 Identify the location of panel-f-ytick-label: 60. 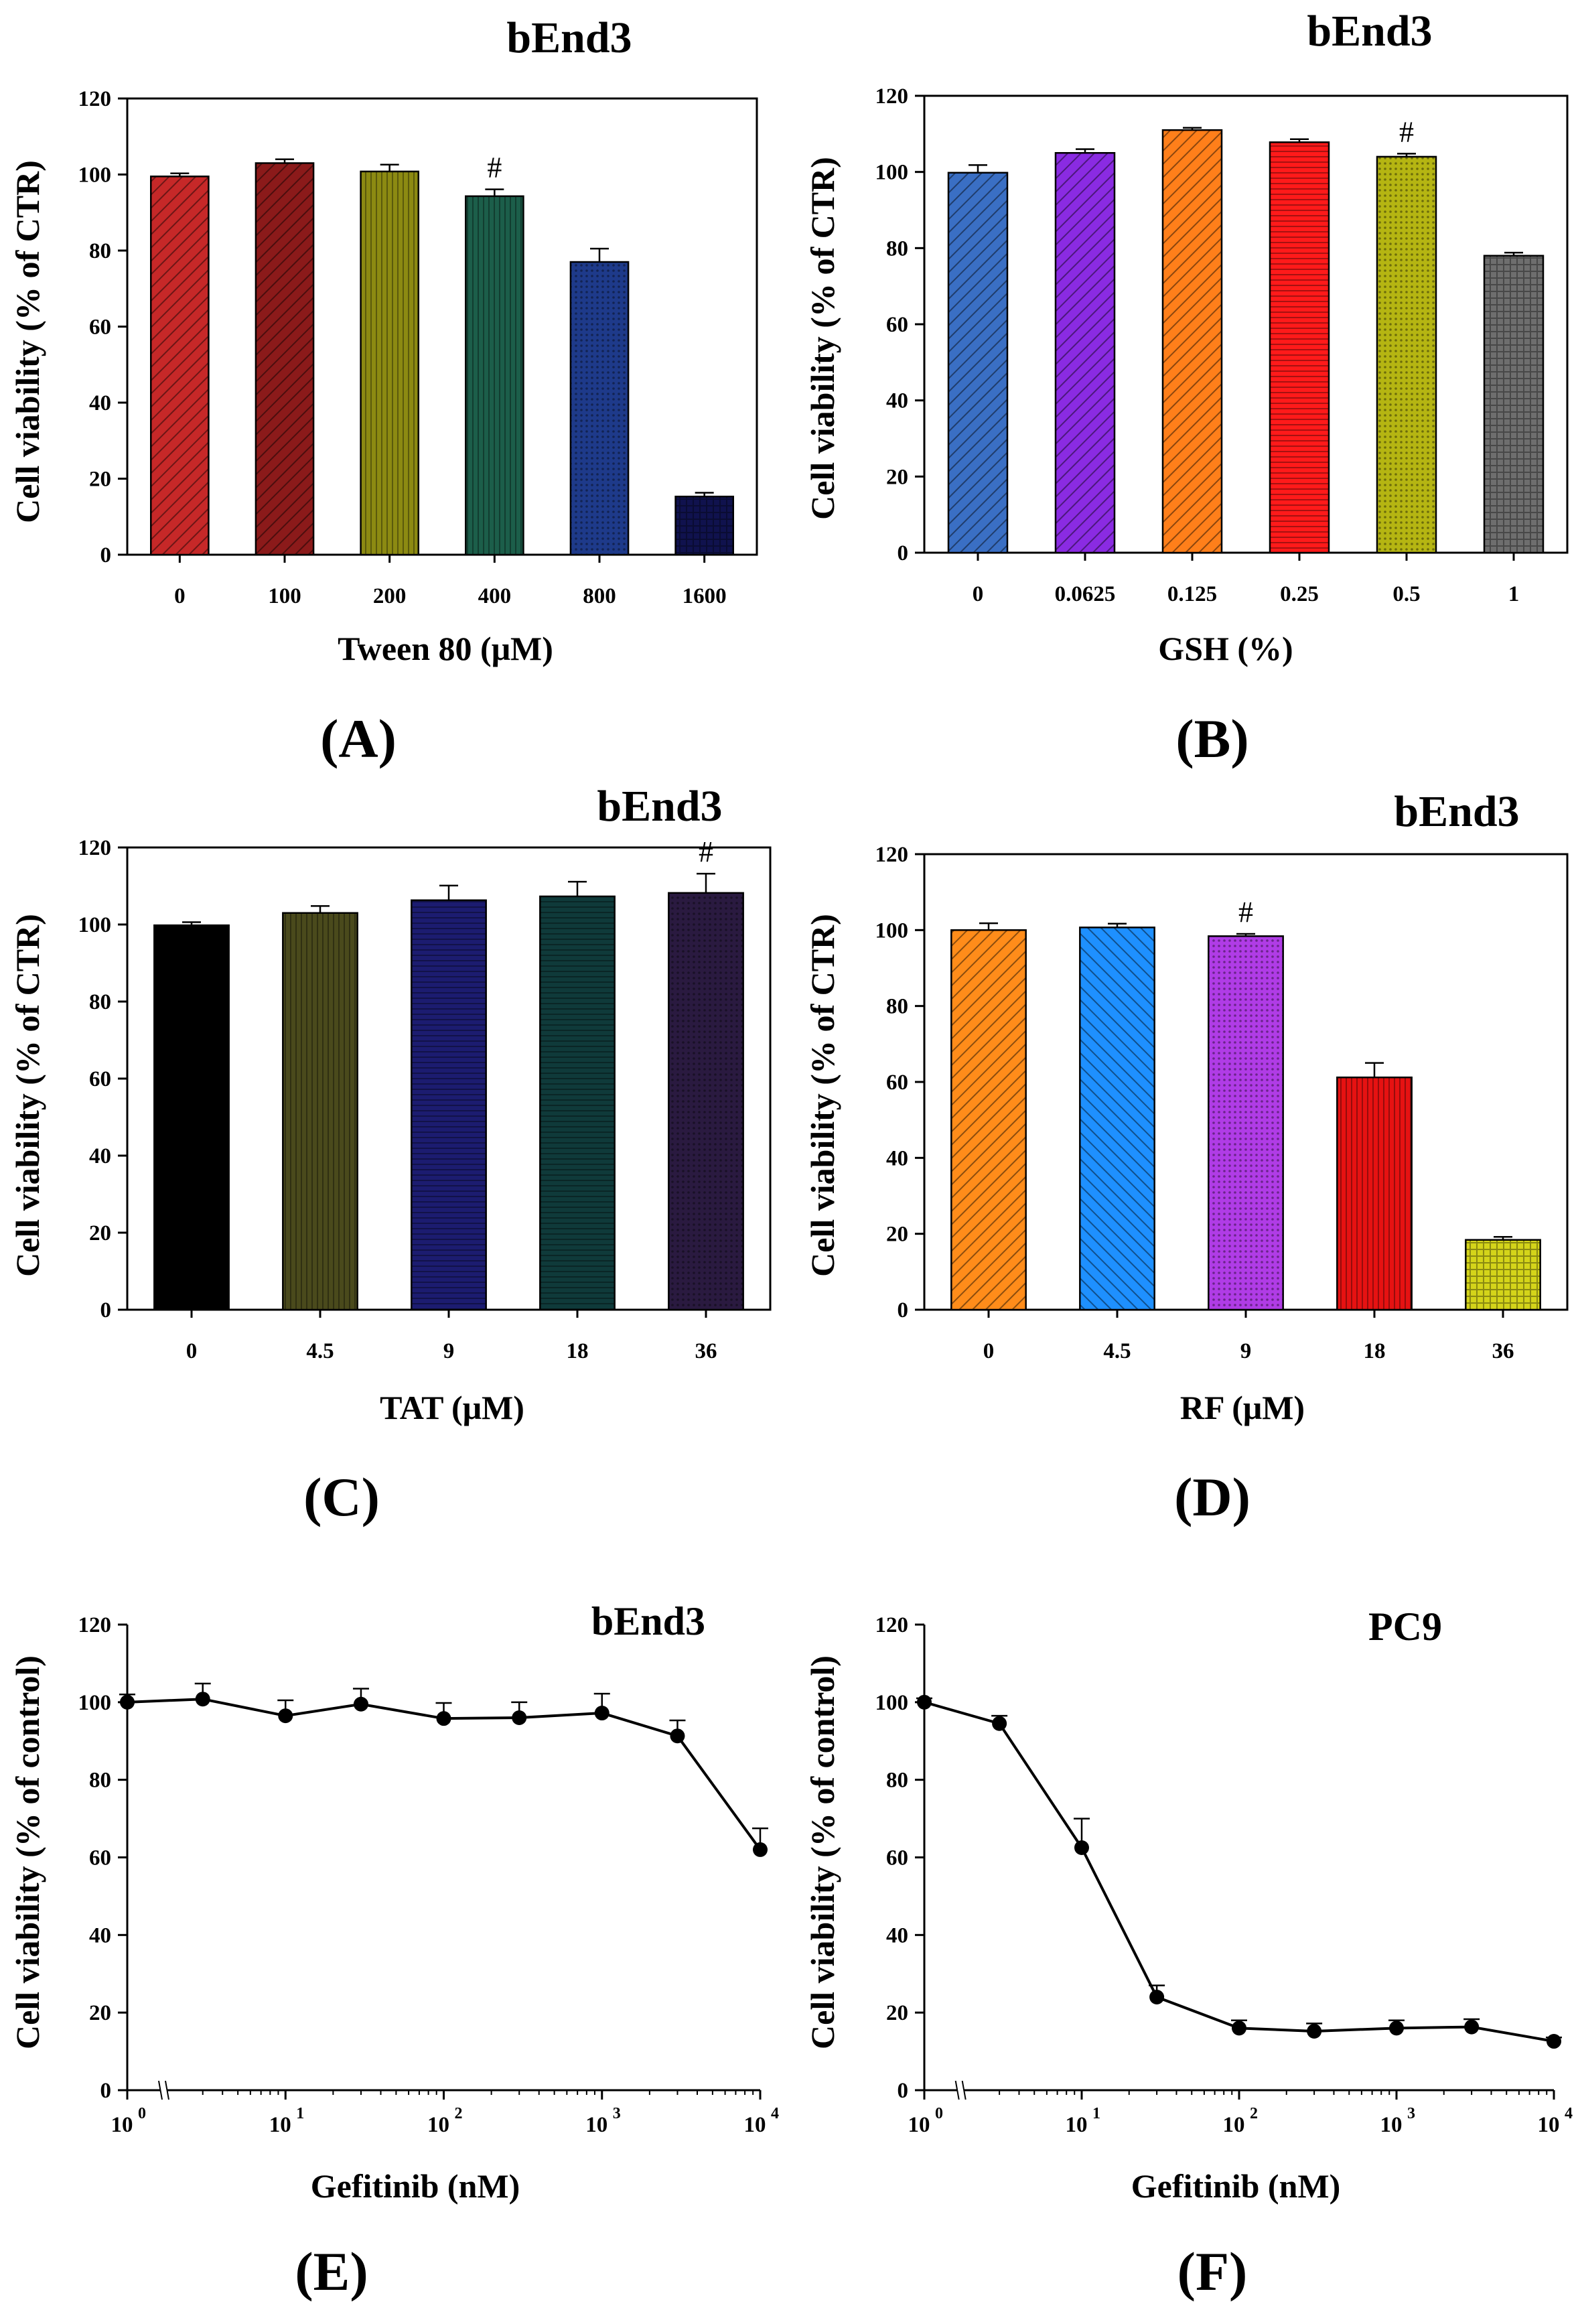
(897, 1858).